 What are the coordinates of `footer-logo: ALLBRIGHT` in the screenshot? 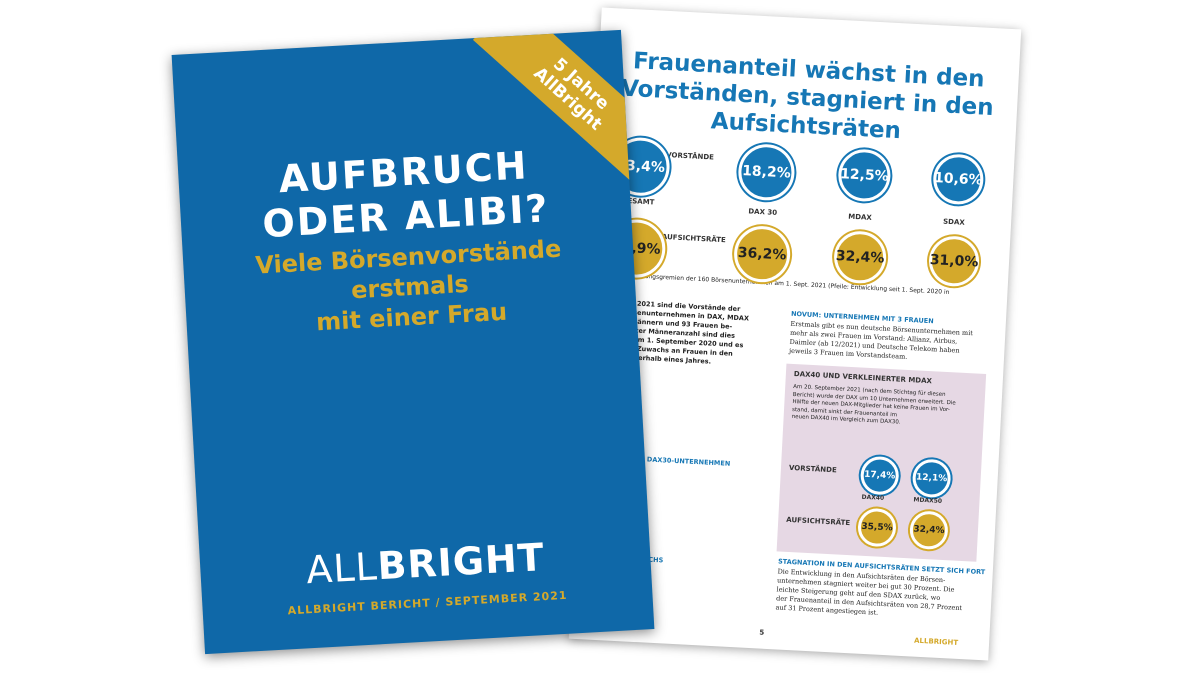 It's located at (936, 641).